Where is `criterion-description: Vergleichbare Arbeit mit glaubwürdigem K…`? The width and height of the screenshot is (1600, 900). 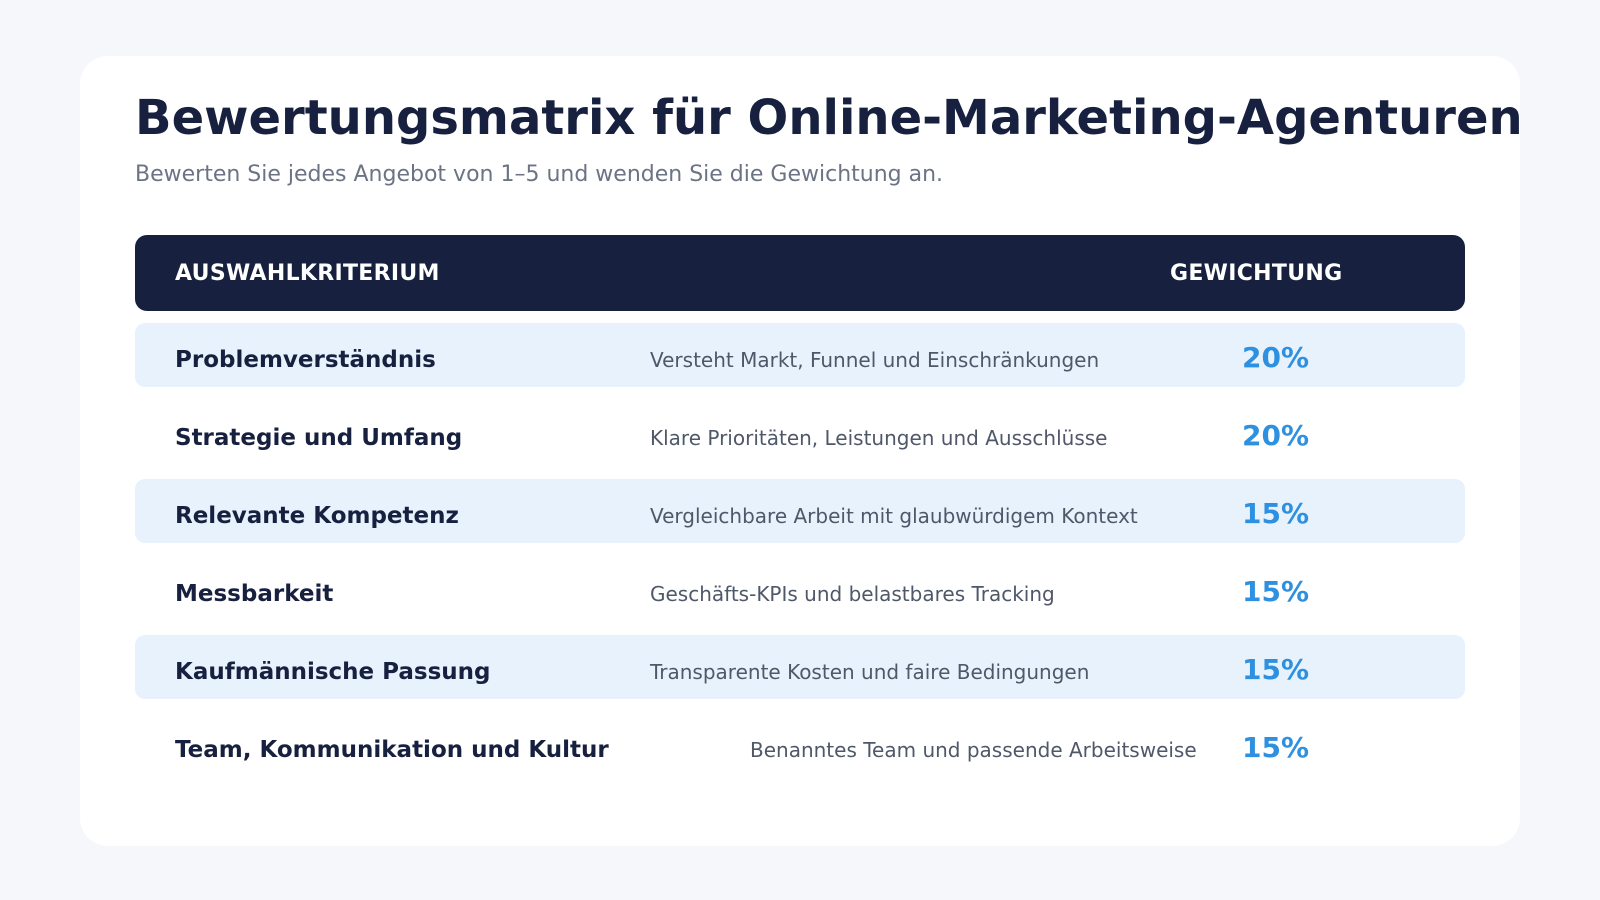
criterion-description: Vergleichbare Arbeit mit glaubwürdigem K… is located at coordinates (894, 516).